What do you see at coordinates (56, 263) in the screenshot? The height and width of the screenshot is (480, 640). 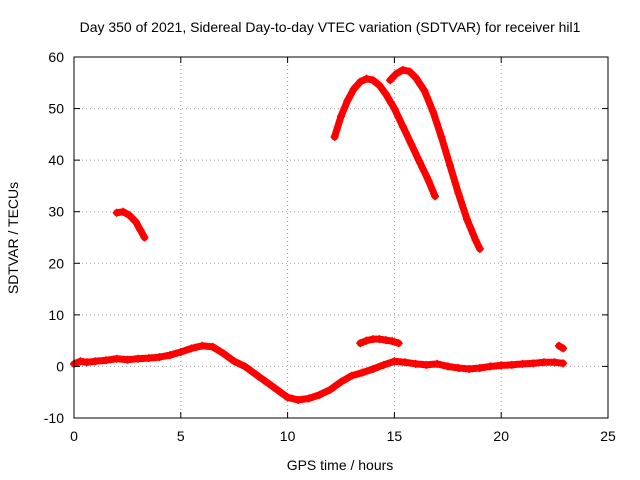 I see `y-tick-label: 20` at bounding box center [56, 263].